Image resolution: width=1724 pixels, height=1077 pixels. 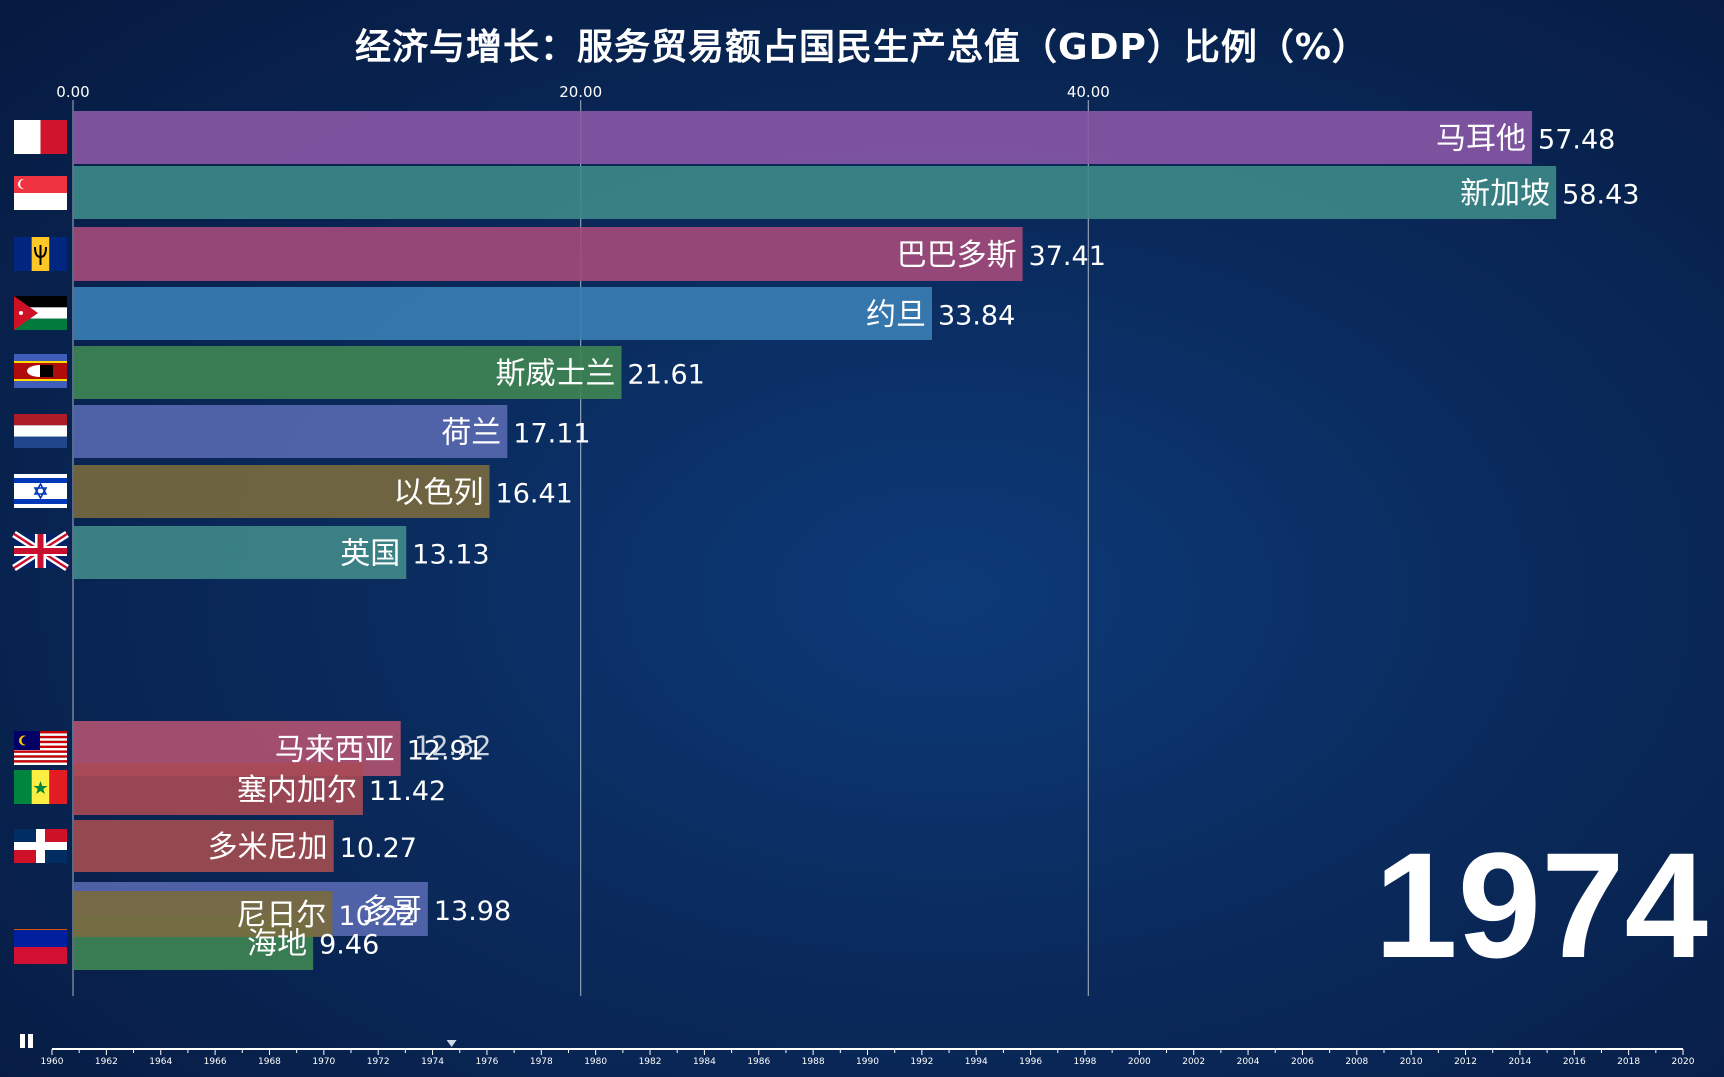 I want to click on bar-label: 塞内加尔, so click(x=297, y=790).